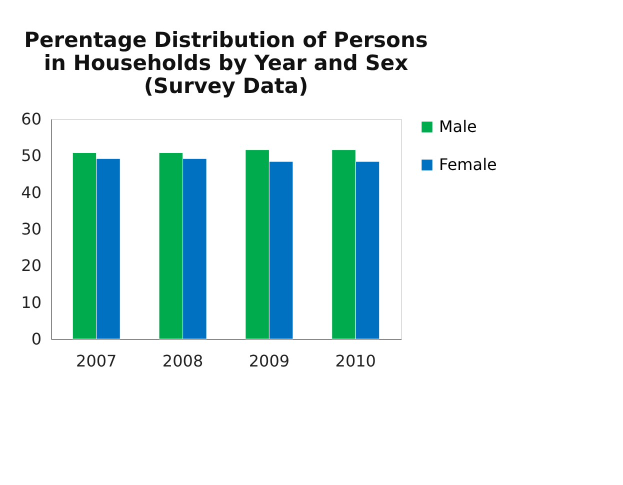 This screenshot has height=485, width=623. I want to click on x-tick-label: 2007, so click(96, 361).